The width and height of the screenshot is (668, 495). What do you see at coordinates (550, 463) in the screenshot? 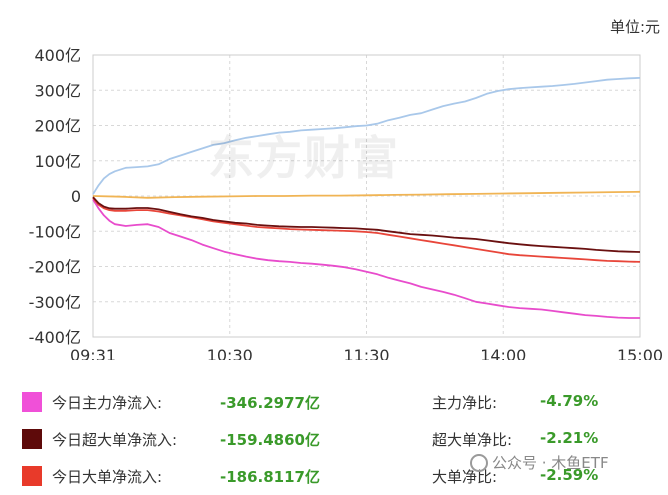
I see `social-watermark-text: 公众号 · 木鱼ETF` at bounding box center [550, 463].